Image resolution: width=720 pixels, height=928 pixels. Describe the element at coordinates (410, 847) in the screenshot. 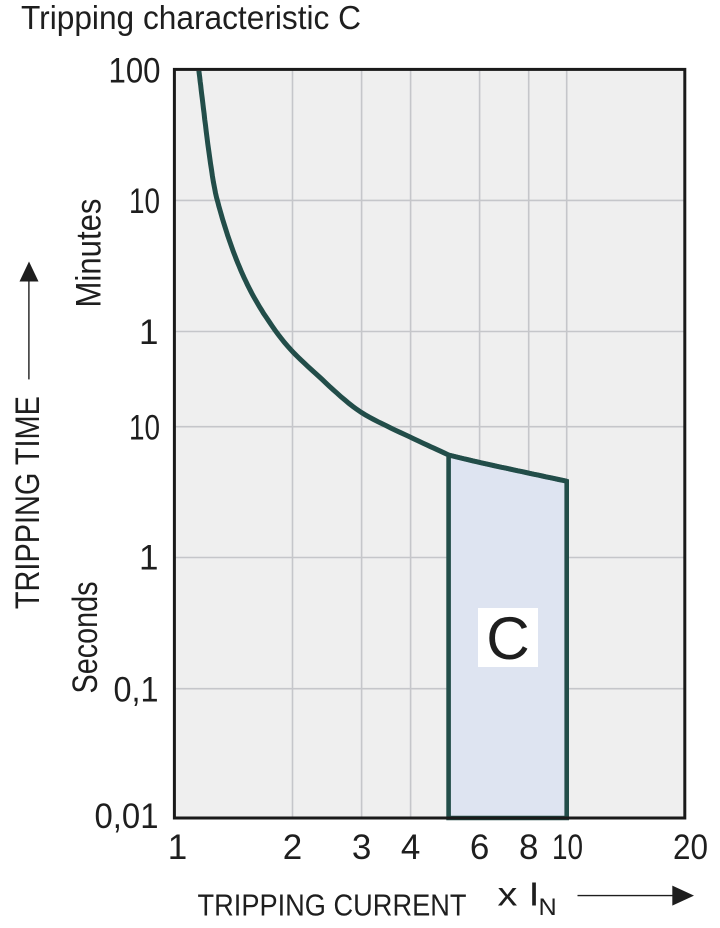

I see `svg-text: 4` at that location.